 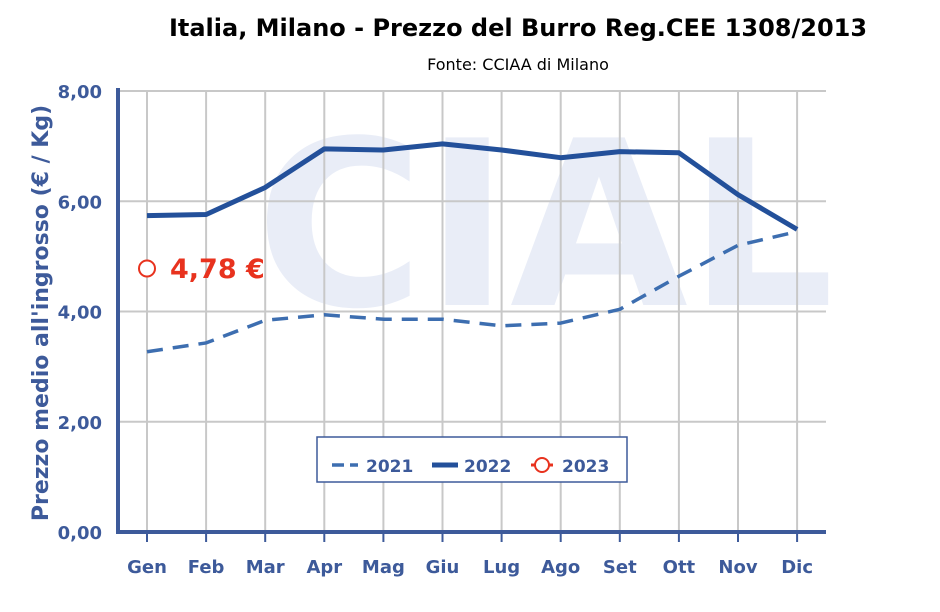 I want to click on x-tick-label: Set, so click(x=620, y=567).